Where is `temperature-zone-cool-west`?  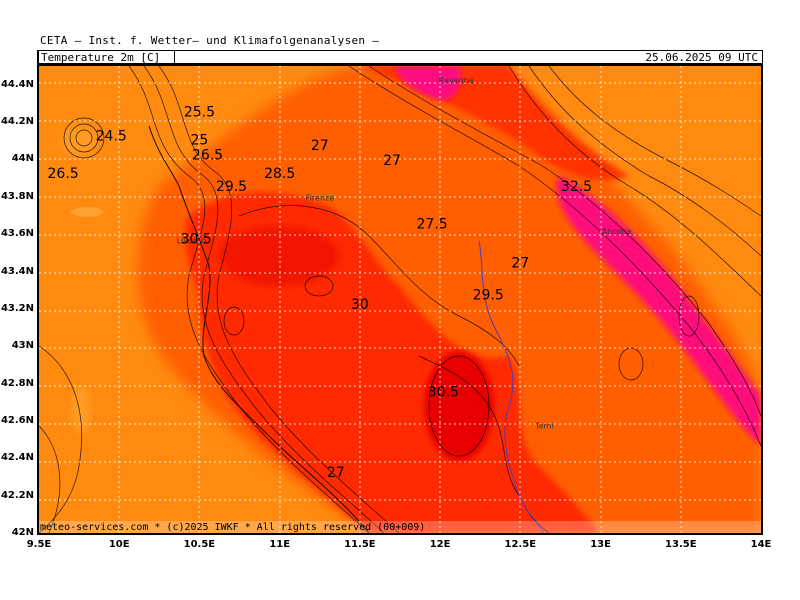 temperature-zone-cool-west is located at coordinates (81, 410).